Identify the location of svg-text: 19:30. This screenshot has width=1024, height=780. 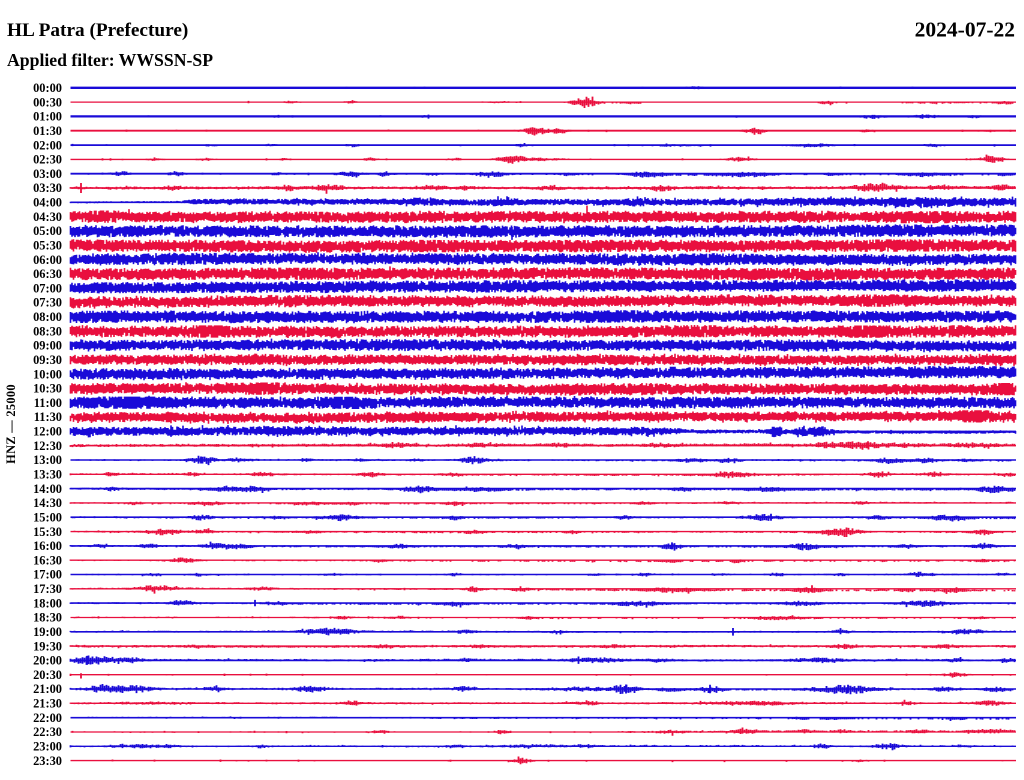
(47, 646).